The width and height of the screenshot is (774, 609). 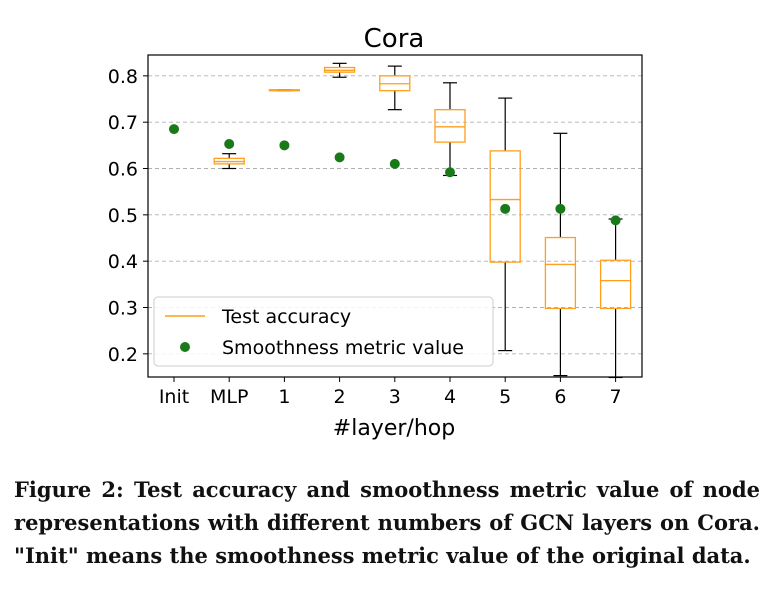 I want to click on x-axis-label: #layer/hop, so click(x=394, y=428).